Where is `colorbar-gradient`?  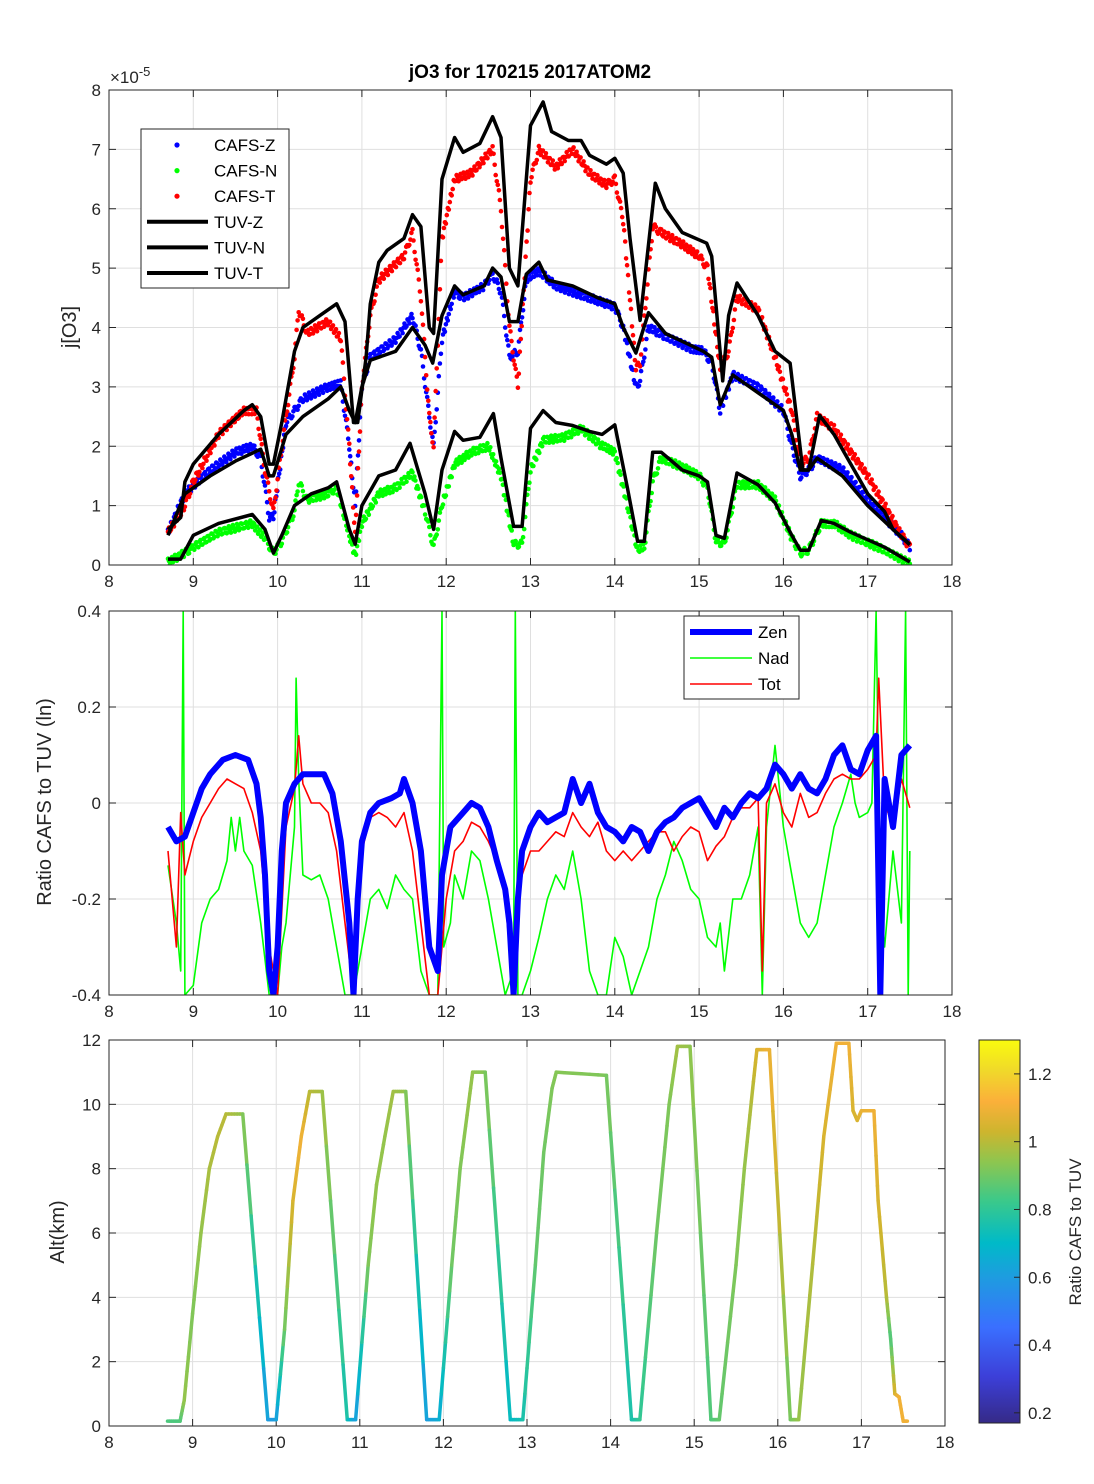 colorbar-gradient is located at coordinates (999, 1231).